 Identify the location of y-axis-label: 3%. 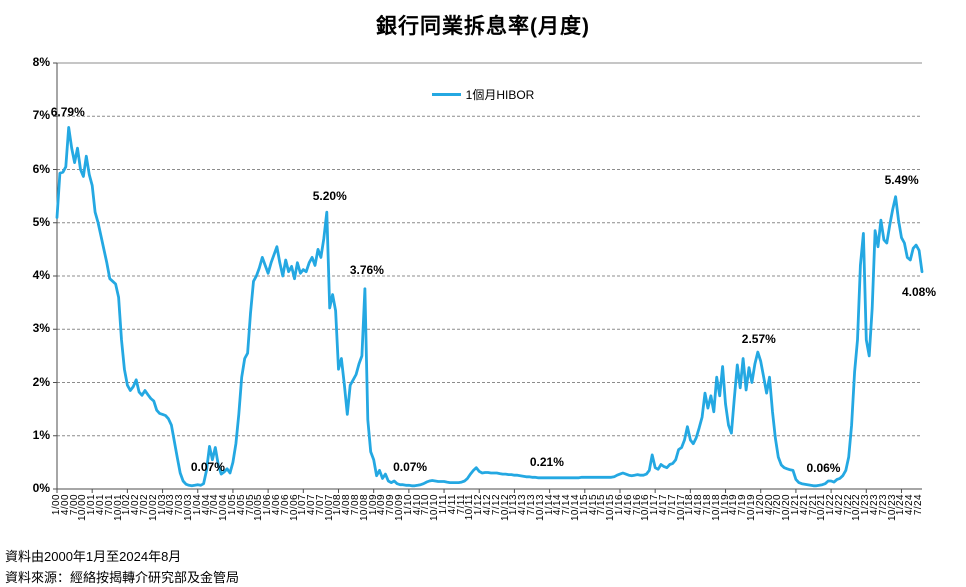
(41, 328).